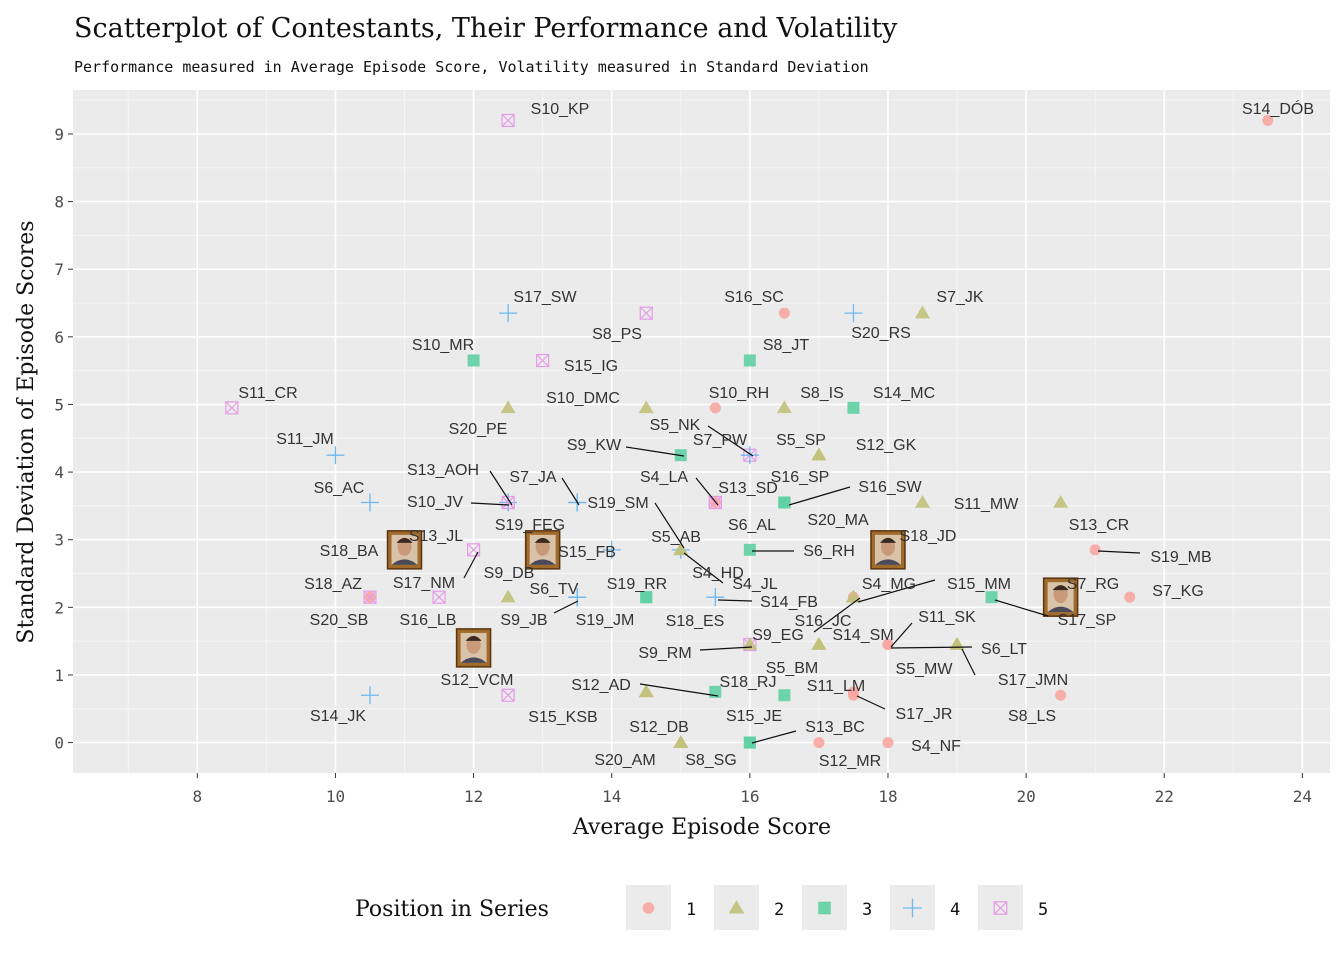  Describe the element at coordinates (720, 440) in the screenshot. I see `point-label: S7_PW` at that location.